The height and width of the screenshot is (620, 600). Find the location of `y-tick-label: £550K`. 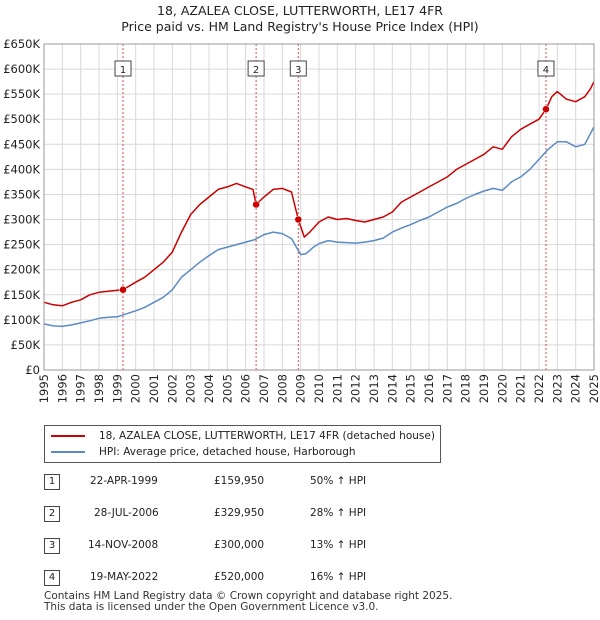

y-tick-label: £550K is located at coordinates (21, 94).